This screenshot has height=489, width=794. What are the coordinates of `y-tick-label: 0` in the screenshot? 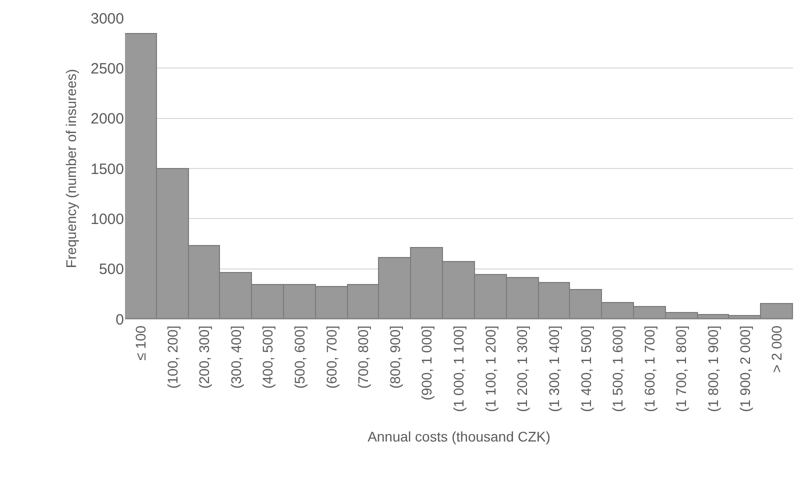 It's located at (120, 319).